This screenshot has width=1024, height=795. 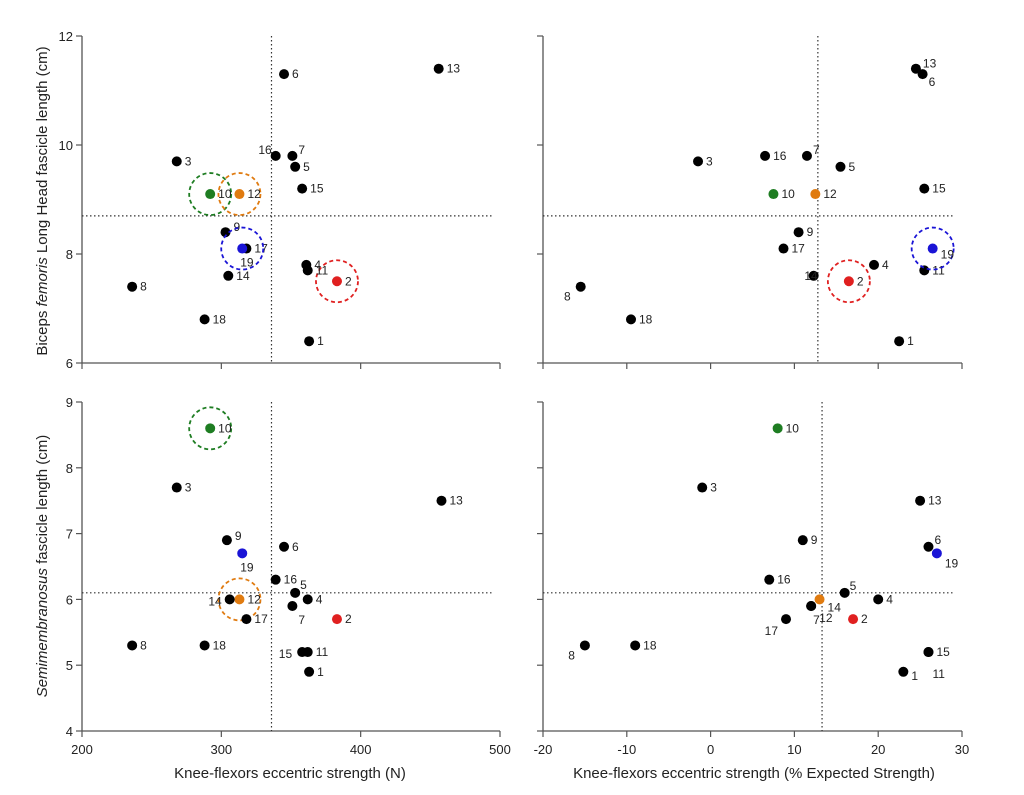 What do you see at coordinates (69, 599) in the screenshot?
I see `y-tick-label: 6` at bounding box center [69, 599].